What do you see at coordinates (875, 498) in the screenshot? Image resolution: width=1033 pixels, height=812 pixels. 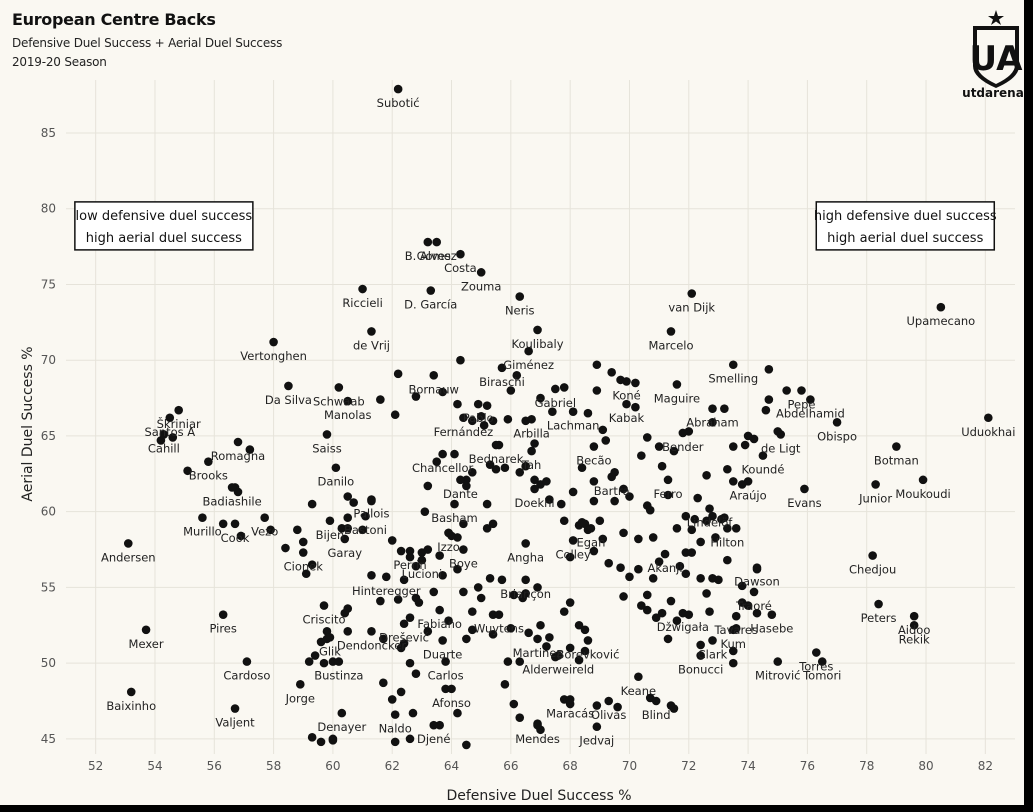 I see `point-label: Junior` at bounding box center [875, 498].